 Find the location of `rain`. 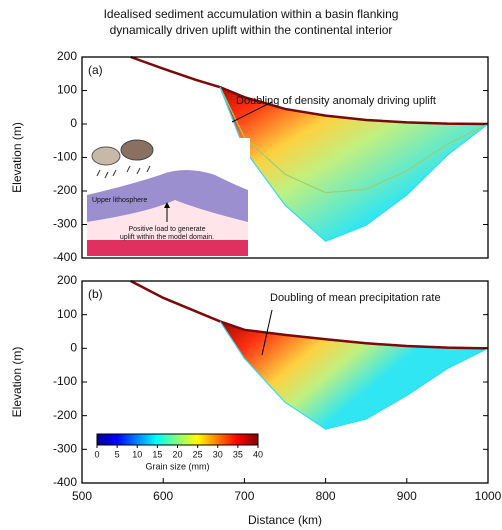

rain is located at coordinates (123, 172).